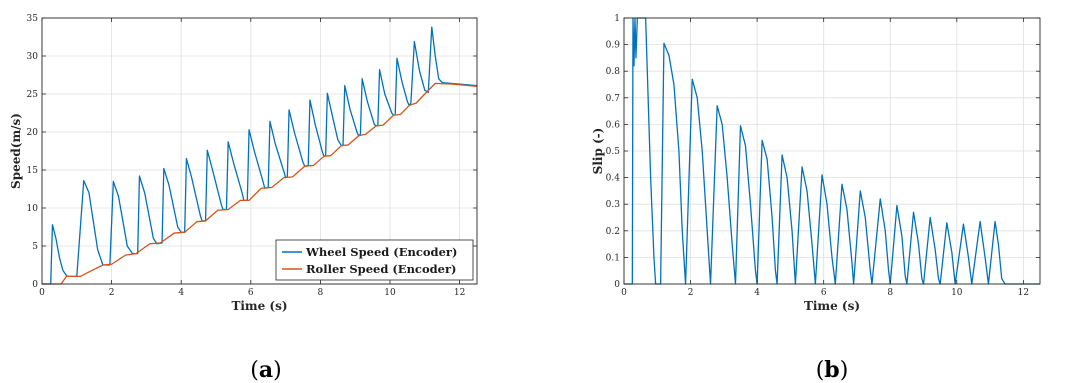 This screenshot has width=1067, height=383. What do you see at coordinates (381, 252) in the screenshot?
I see `legend-label-1: Wheel Speed (Encoder)` at bounding box center [381, 252].